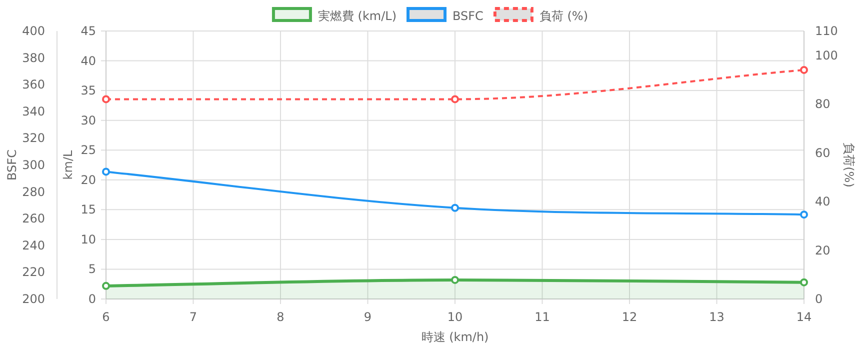 The width and height of the screenshot is (860, 350). I want to click on legend-label: 負荷 (%), so click(563, 16).